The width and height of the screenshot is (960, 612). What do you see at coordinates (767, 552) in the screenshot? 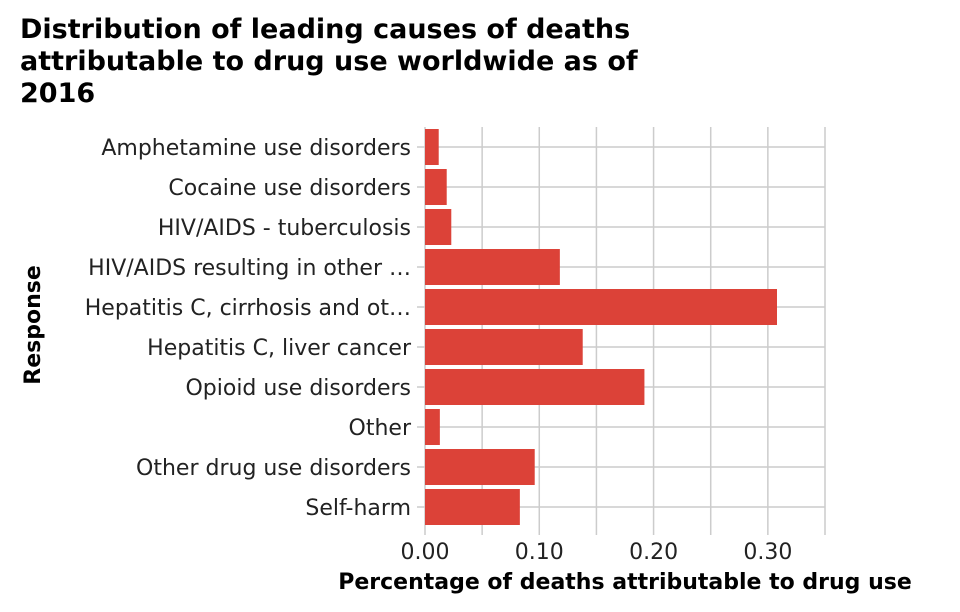
I see `x-tick-label: 0.30` at bounding box center [767, 552].